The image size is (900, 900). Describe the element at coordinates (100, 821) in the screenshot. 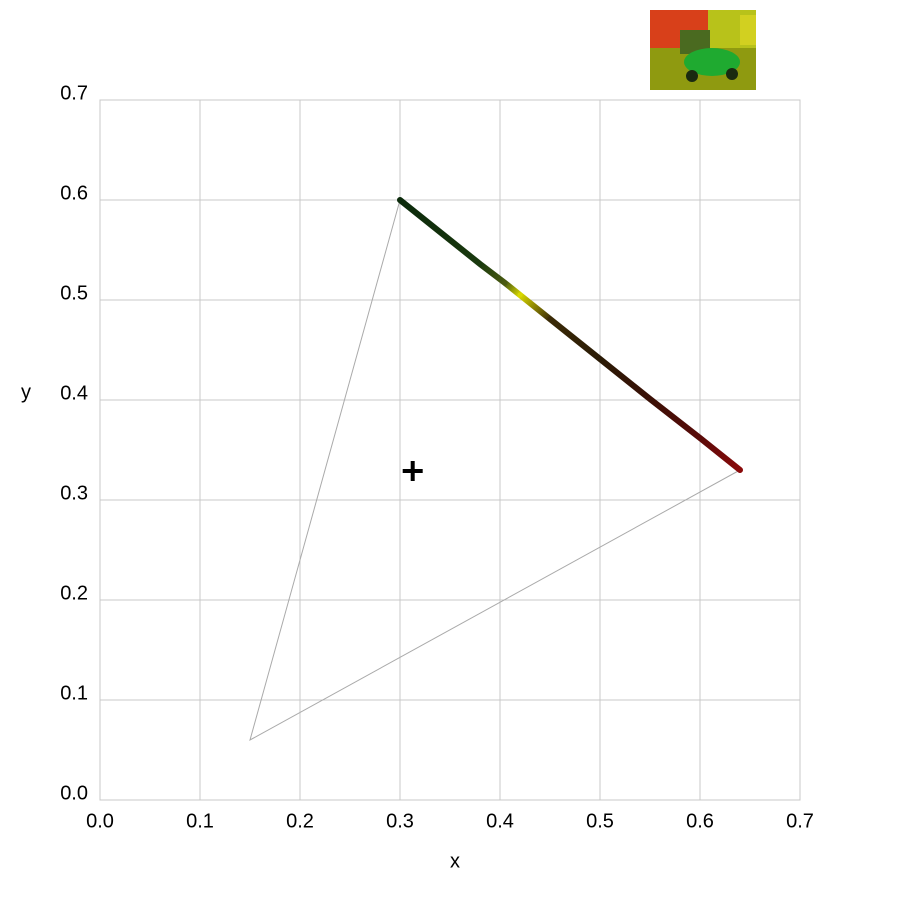

I see `x-tick-label: 0.0` at that location.